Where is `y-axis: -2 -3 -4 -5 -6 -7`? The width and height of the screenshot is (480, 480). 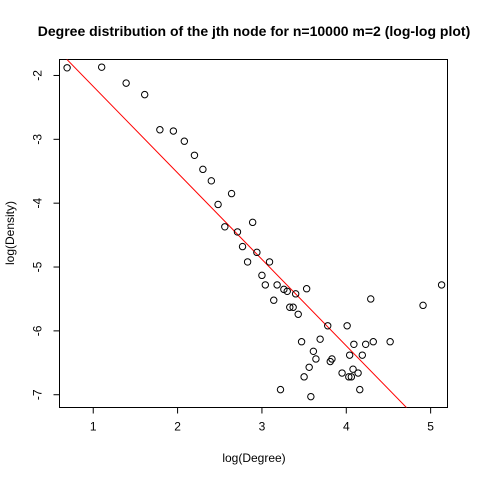 y-axis: -2 -3 -4 -5 -6 -7 is located at coordinates (45, 235).